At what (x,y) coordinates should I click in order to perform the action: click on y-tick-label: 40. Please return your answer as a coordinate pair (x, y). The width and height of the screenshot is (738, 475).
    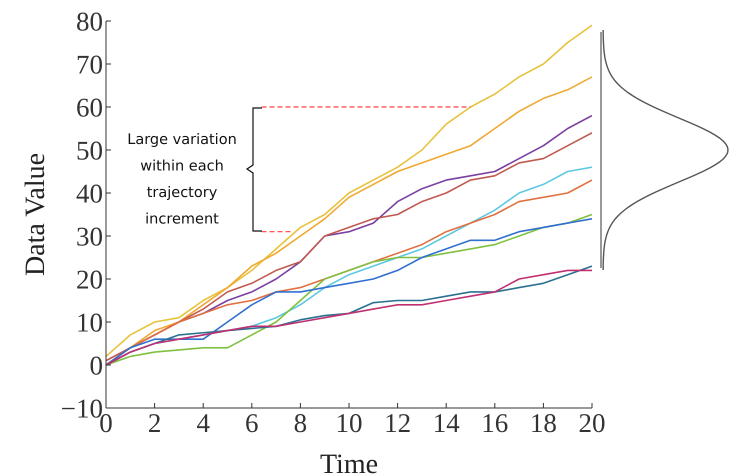
    Looking at the image, I should click on (89, 193).